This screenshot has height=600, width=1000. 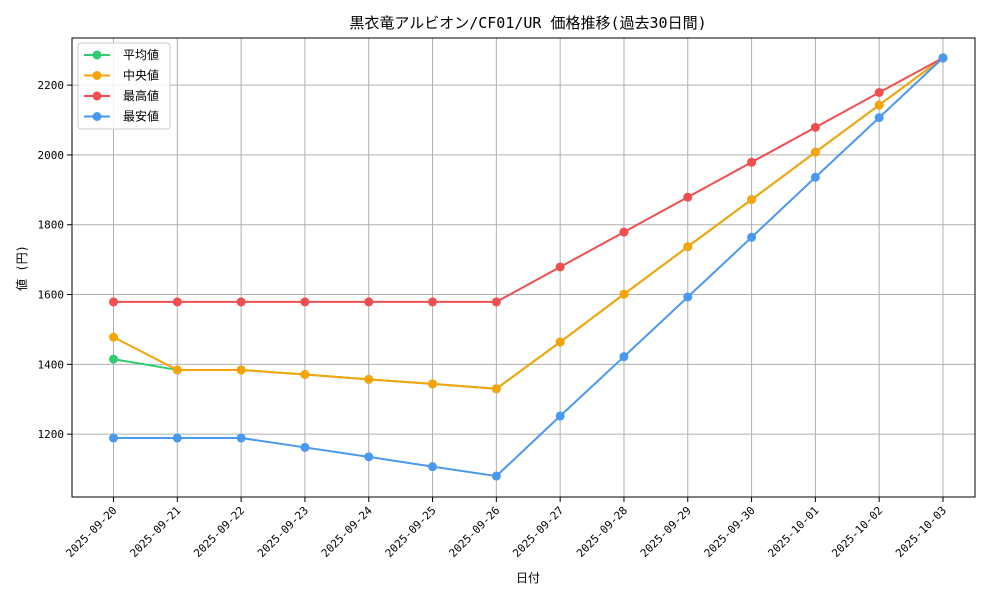 What do you see at coordinates (121, 75) in the screenshot?
I see `legend-entry-1: 中央値` at bounding box center [121, 75].